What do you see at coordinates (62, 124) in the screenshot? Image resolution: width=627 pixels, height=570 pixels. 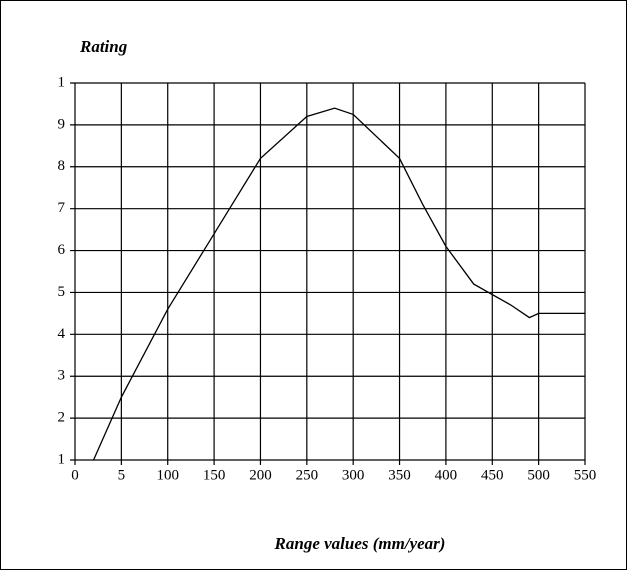 I see `y-tick-label: 9` at bounding box center [62, 124].